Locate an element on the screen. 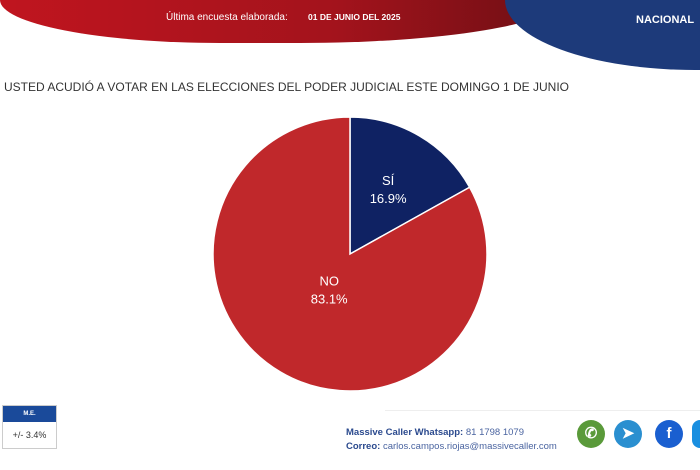 The image size is (700, 470). email-label: Correo: is located at coordinates (363, 446).